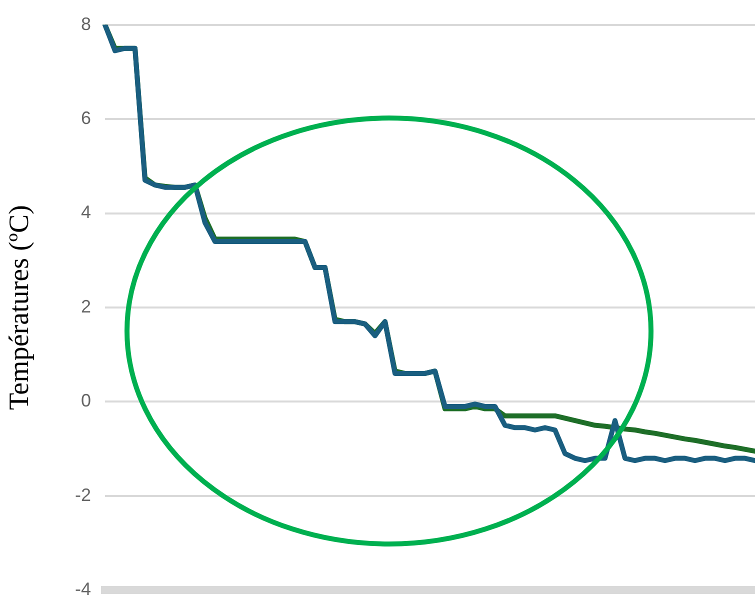 This screenshot has height=615, width=755. Describe the element at coordinates (20, 307) in the screenshot. I see `y-axis-title: Températures (ºC)` at that location.